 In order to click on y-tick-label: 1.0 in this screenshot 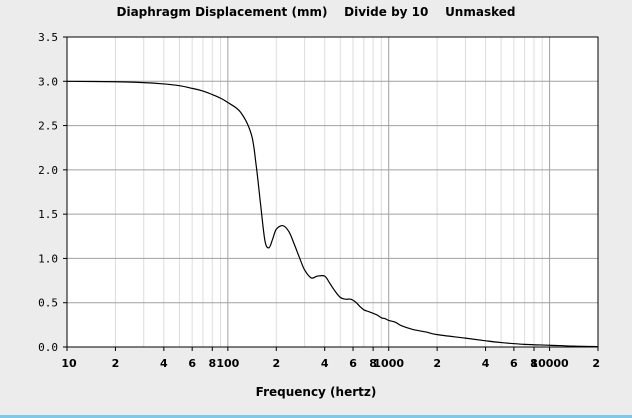, I will do `click(48, 258)`.